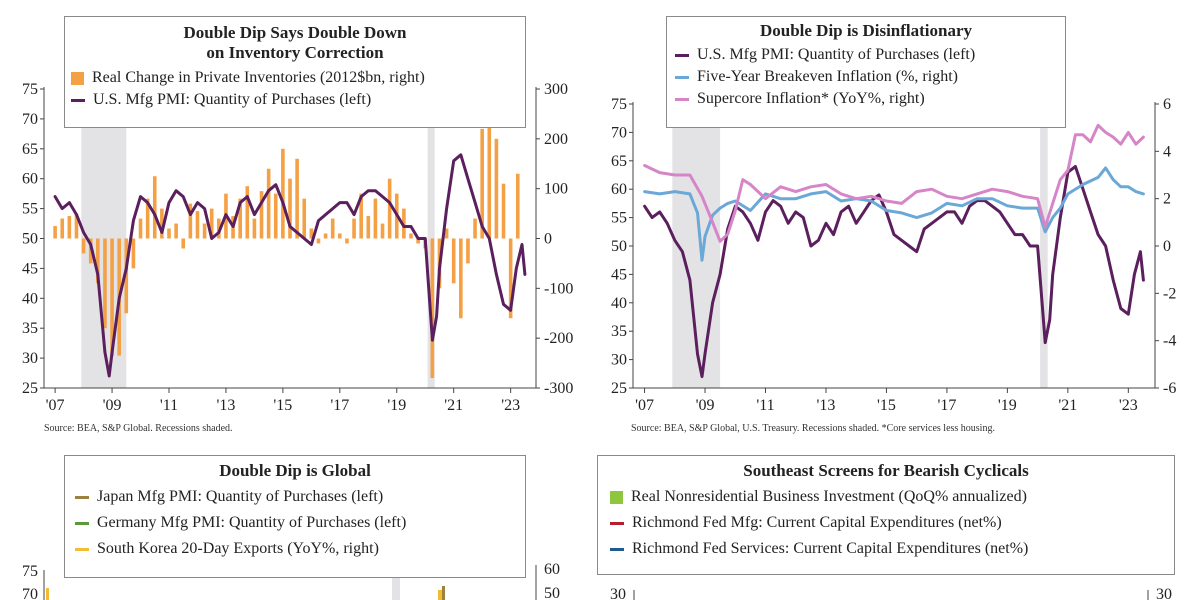 The height and width of the screenshot is (600, 1200). Describe the element at coordinates (1164, 593) in the screenshot. I see `chart4-right-tick-label: 30` at that location.